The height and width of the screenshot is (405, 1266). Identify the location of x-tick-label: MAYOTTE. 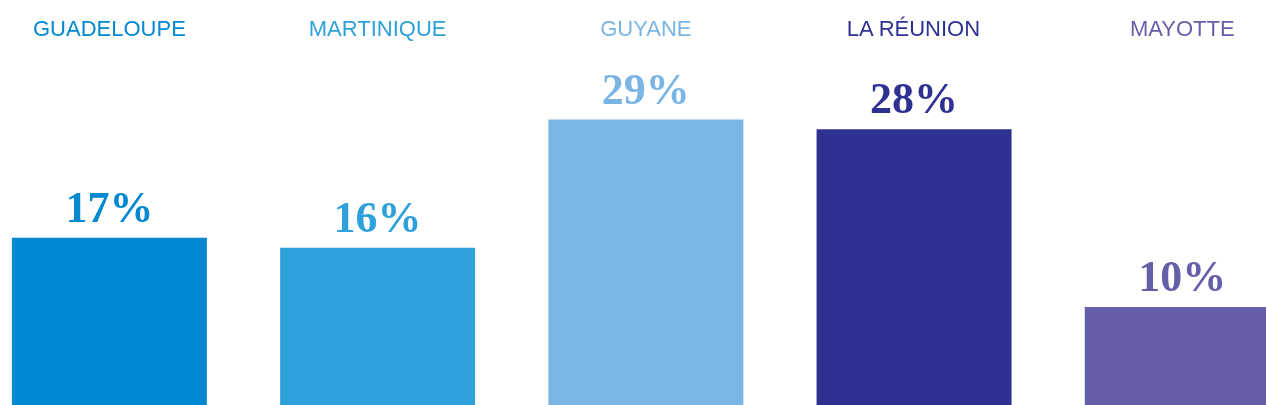
(1182, 28).